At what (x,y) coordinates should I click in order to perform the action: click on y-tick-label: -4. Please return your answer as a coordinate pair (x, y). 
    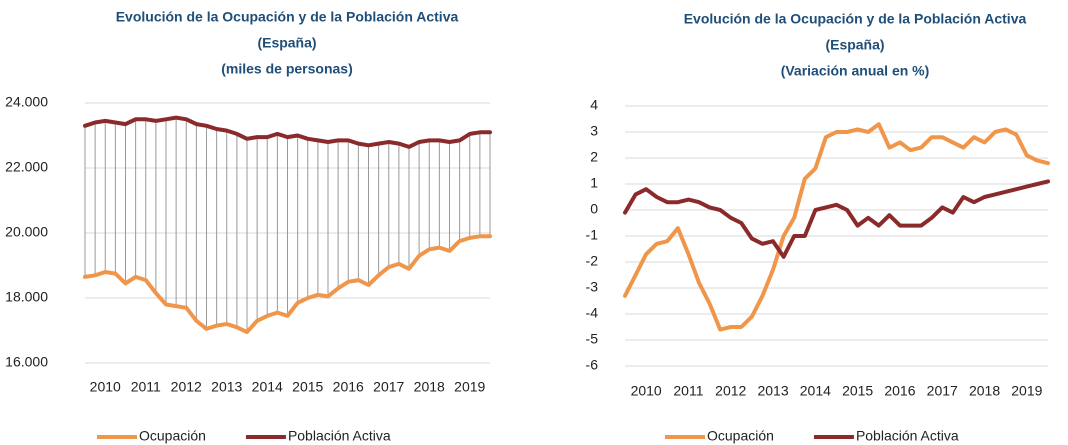
    Looking at the image, I should click on (592, 313).